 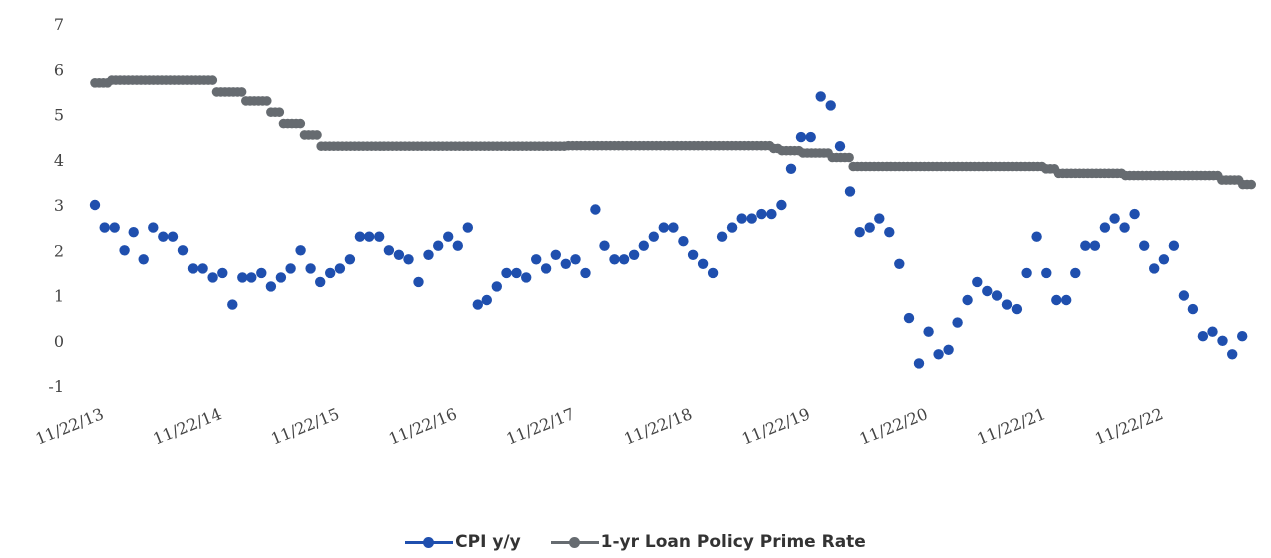 I want to click on y-axis: -1 0 1 2 3 4 5 6 7, so click(x=56, y=205).